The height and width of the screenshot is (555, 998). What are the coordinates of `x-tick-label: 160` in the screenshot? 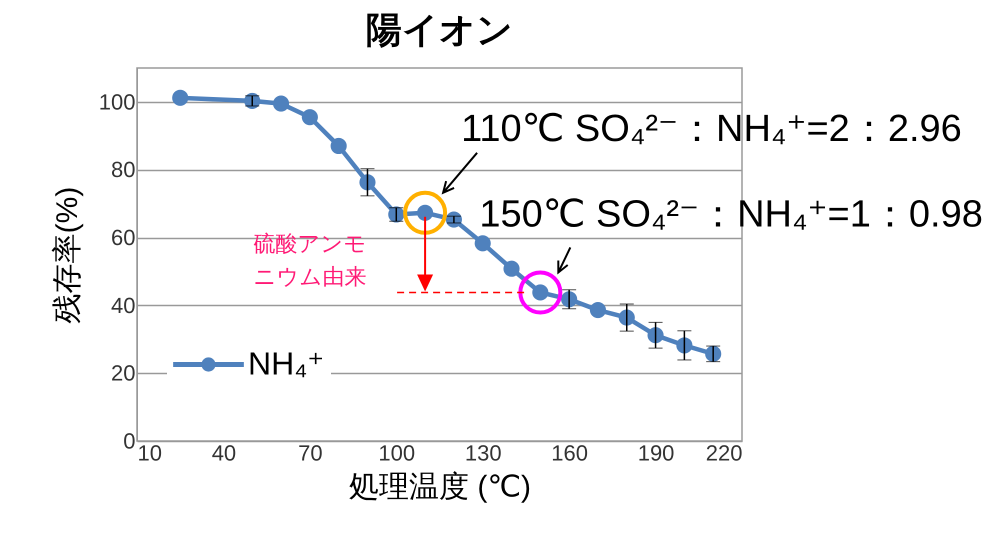 It's located at (569, 453).